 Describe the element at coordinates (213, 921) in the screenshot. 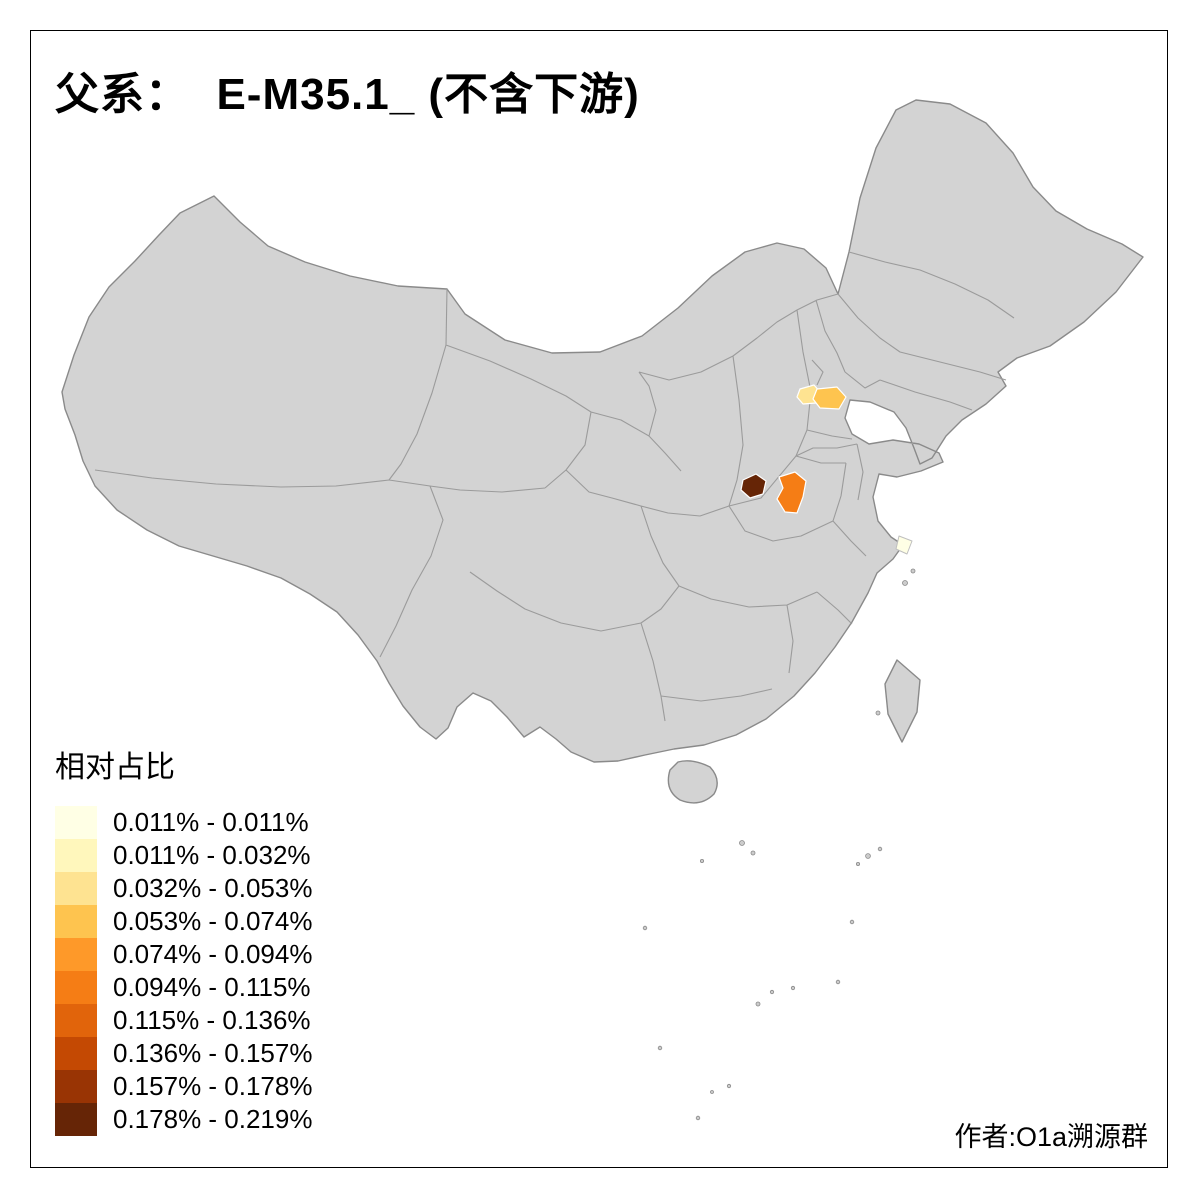

I see `legend-label: 0.053% - 0.074%` at that location.